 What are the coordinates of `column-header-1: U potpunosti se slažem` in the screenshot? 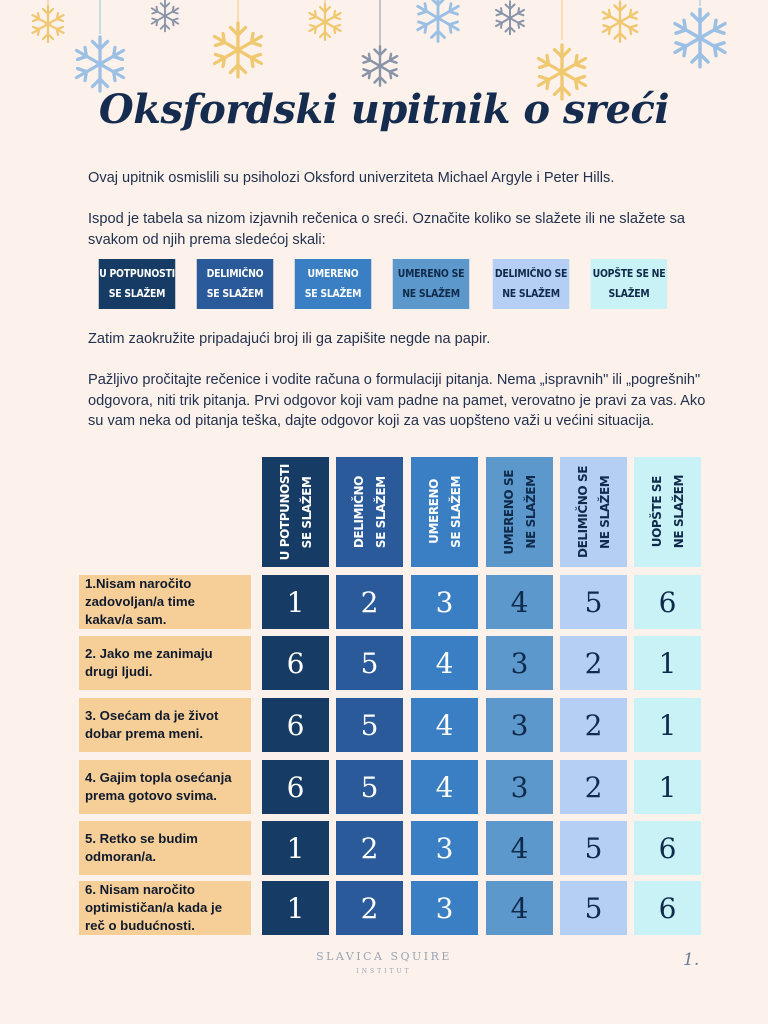 It's located at (295, 512).